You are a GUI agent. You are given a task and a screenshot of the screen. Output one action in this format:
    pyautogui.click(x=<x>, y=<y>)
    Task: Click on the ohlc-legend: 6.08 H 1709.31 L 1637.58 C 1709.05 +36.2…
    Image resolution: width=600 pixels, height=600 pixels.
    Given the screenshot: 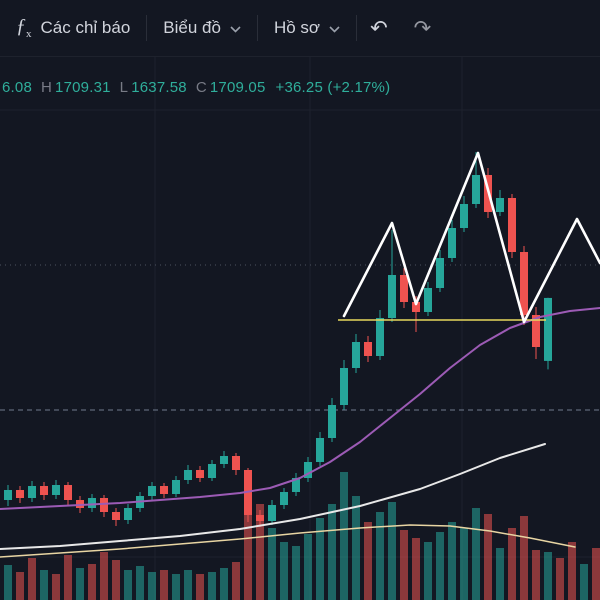 What is the action you would take?
    pyautogui.click(x=196, y=87)
    